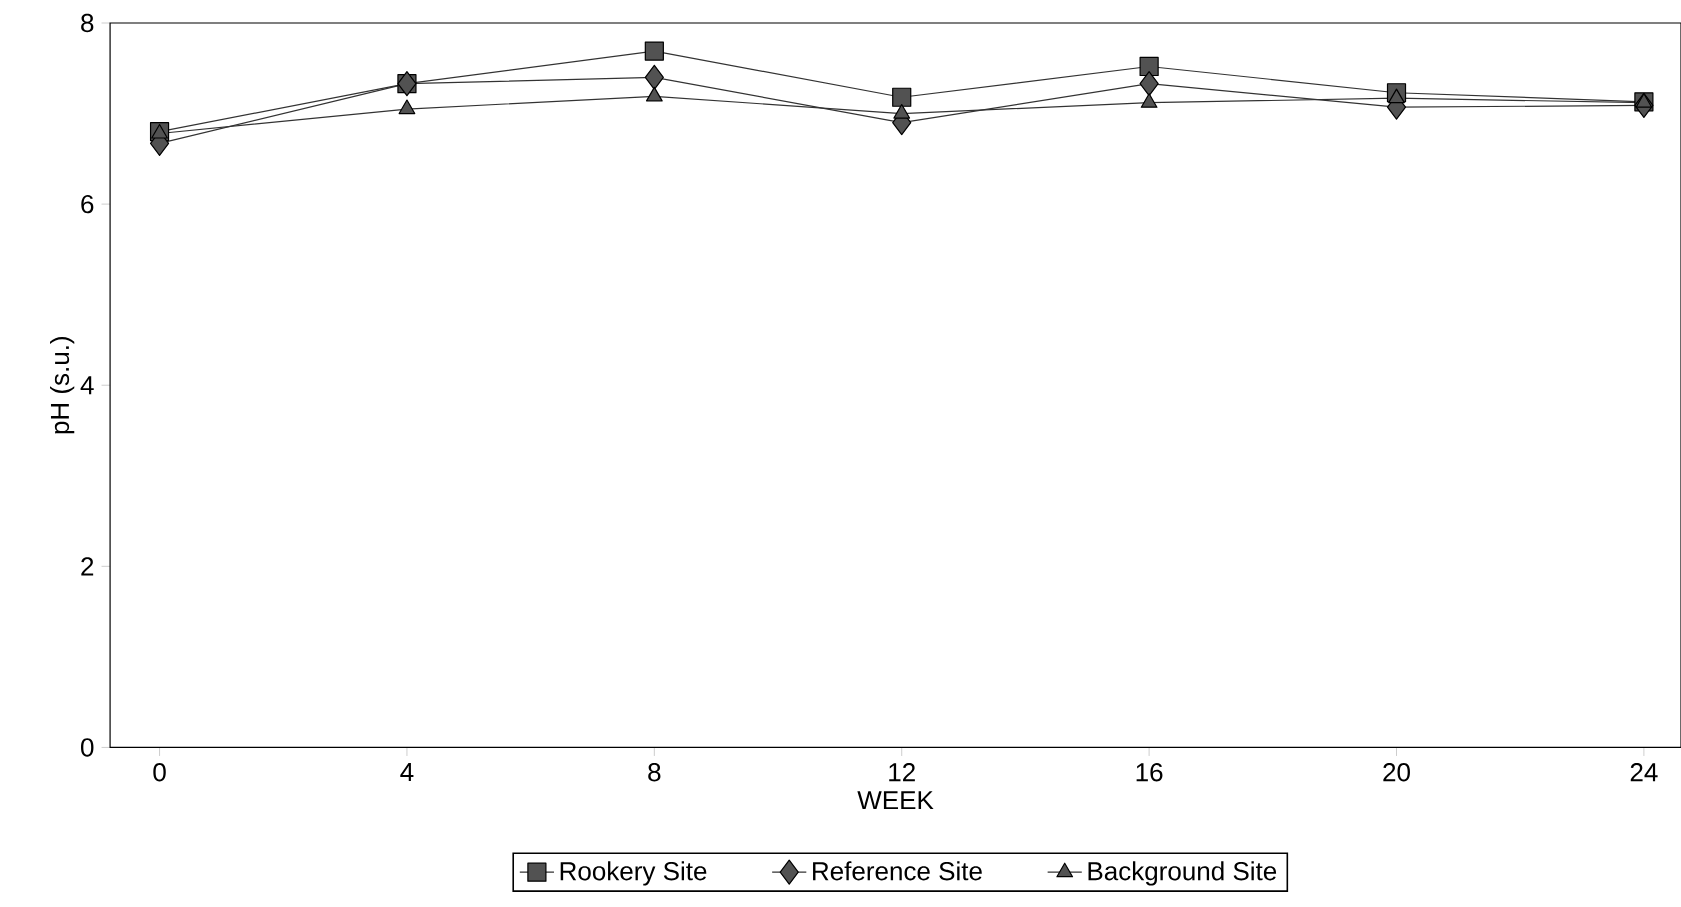 This screenshot has height=907, width=1681. I want to click on x-tick-label: 20, so click(1396, 772).